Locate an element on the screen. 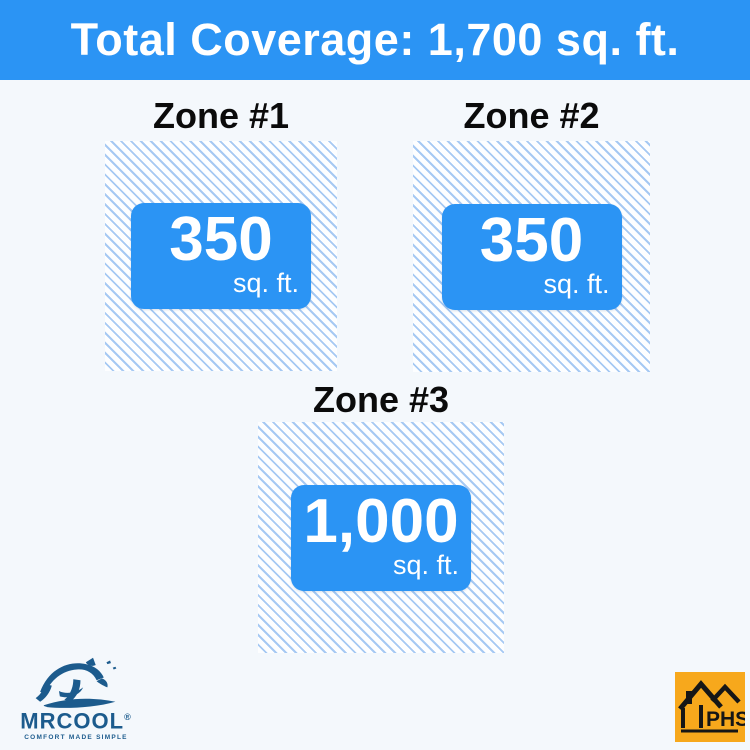 This screenshot has height=750, width=750. header-banner: Total Coverage: 1,700 sq. ft. is located at coordinates (375, 40).